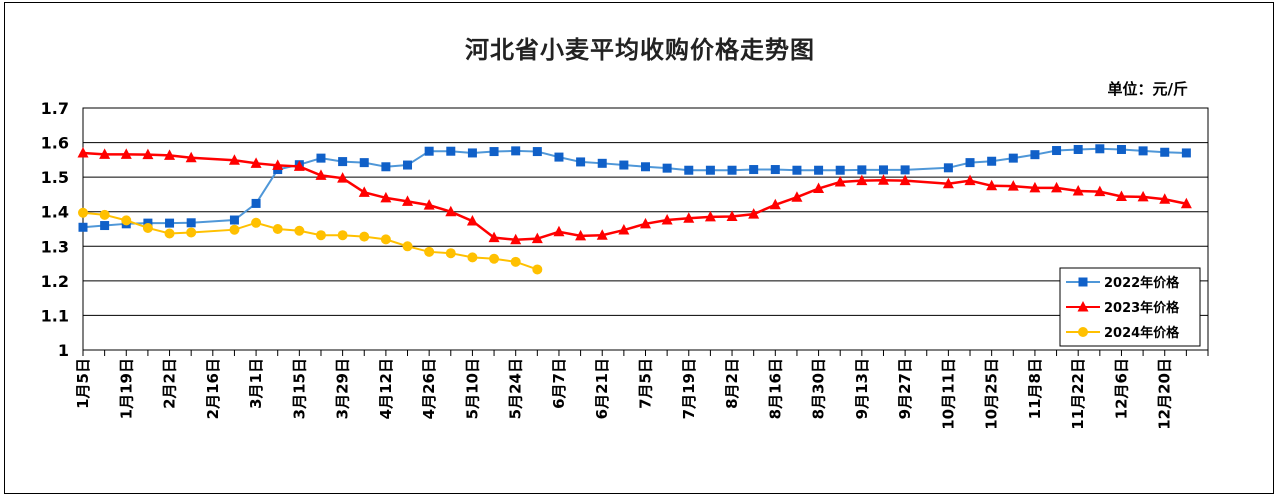 This screenshot has width=1280, height=498. What do you see at coordinates (213, 388) in the screenshot?
I see `x-tick-label: 2月16日` at bounding box center [213, 388].